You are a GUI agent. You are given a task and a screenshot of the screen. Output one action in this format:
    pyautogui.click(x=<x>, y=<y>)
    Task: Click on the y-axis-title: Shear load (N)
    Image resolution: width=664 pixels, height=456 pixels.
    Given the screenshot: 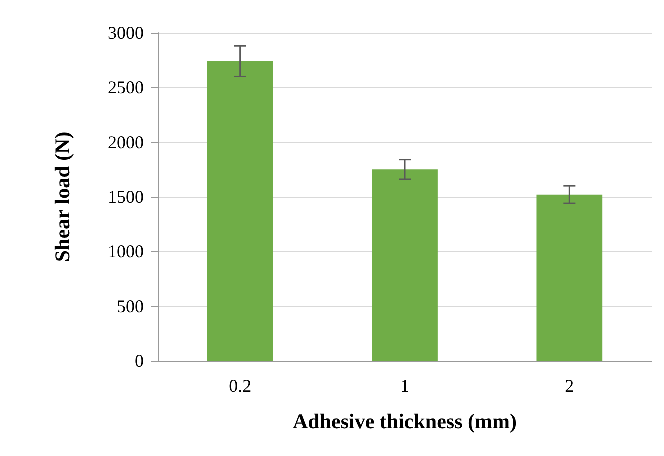 What is the action you would take?
    pyautogui.click(x=62, y=197)
    